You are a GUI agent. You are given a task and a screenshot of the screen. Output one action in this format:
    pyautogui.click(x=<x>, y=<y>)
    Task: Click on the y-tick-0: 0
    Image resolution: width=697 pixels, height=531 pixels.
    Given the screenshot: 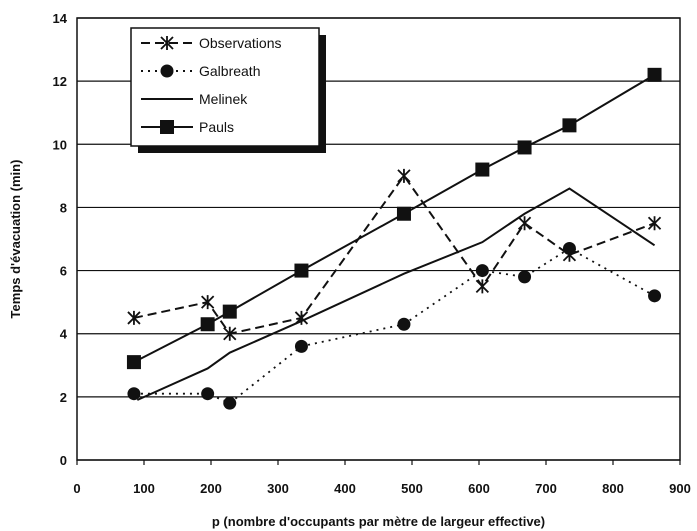 What is the action you would take?
    pyautogui.click(x=63, y=460)
    